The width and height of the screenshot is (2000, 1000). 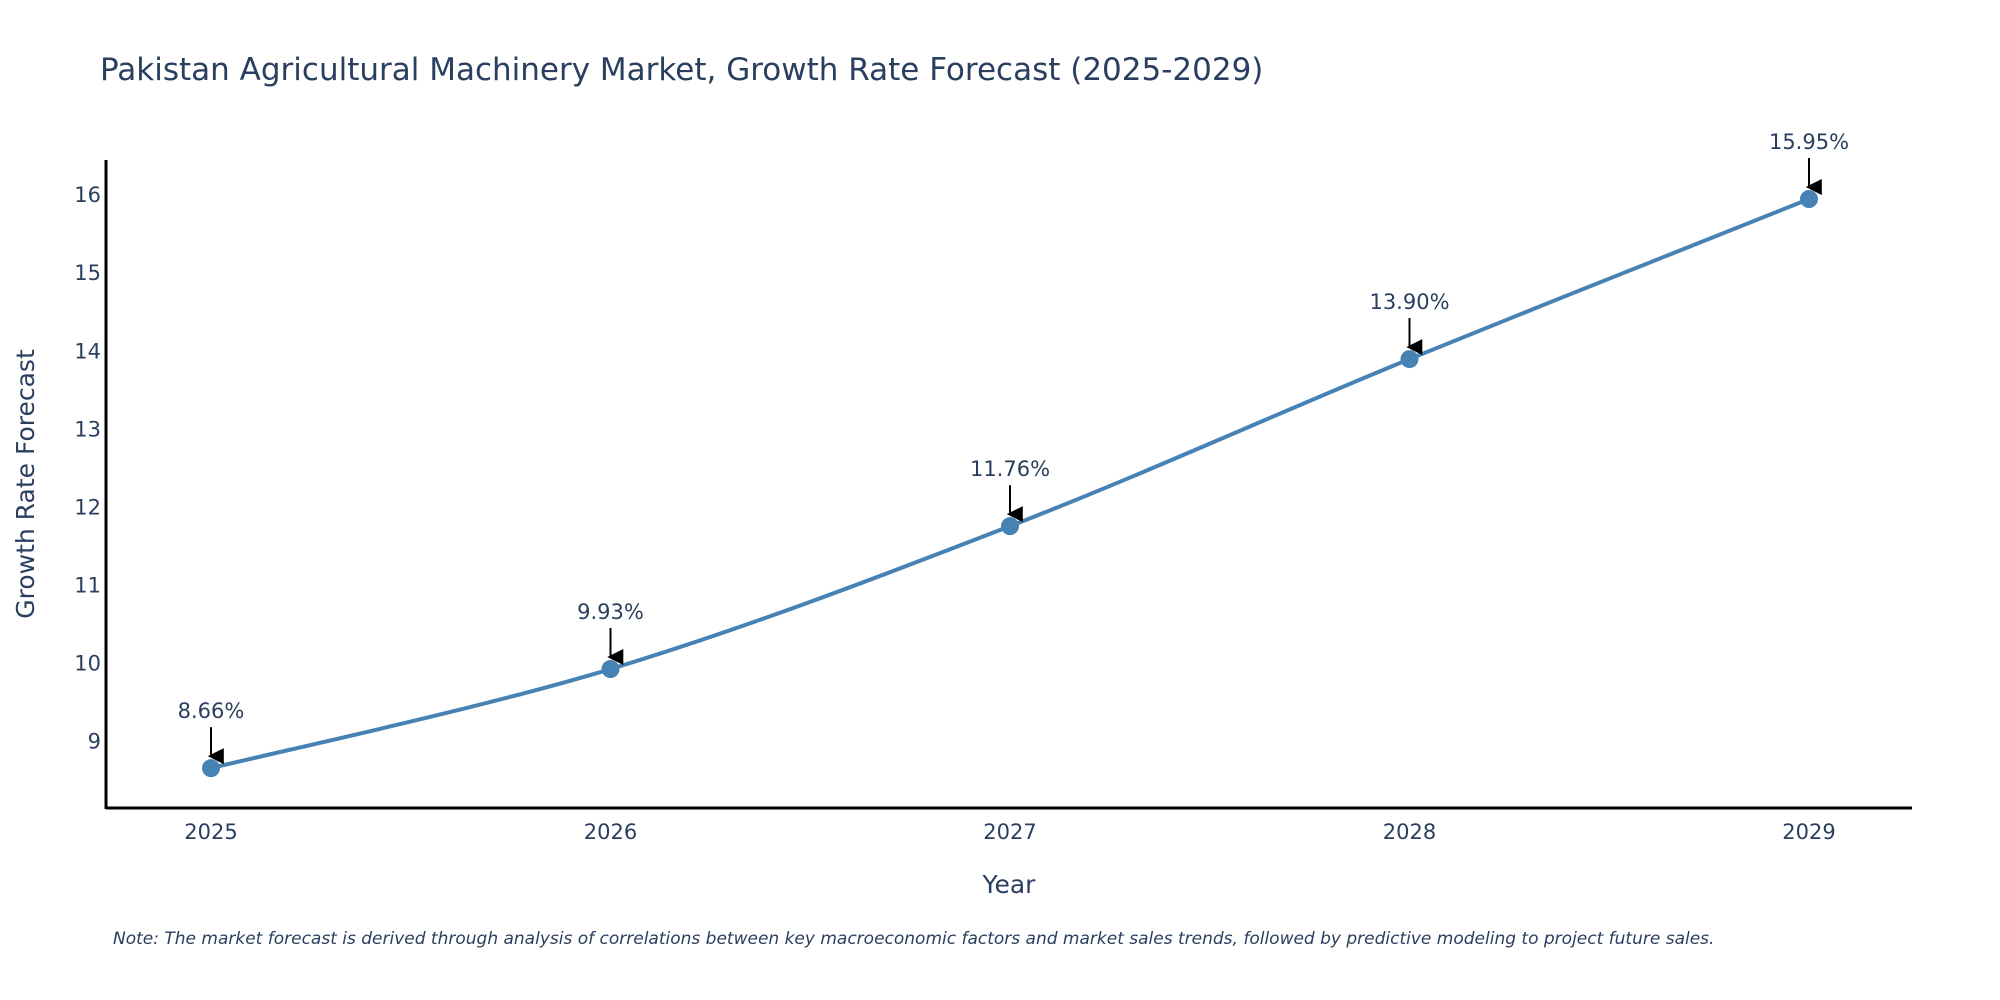 I want to click on x-tick-label: 2029, so click(x=1808, y=832).